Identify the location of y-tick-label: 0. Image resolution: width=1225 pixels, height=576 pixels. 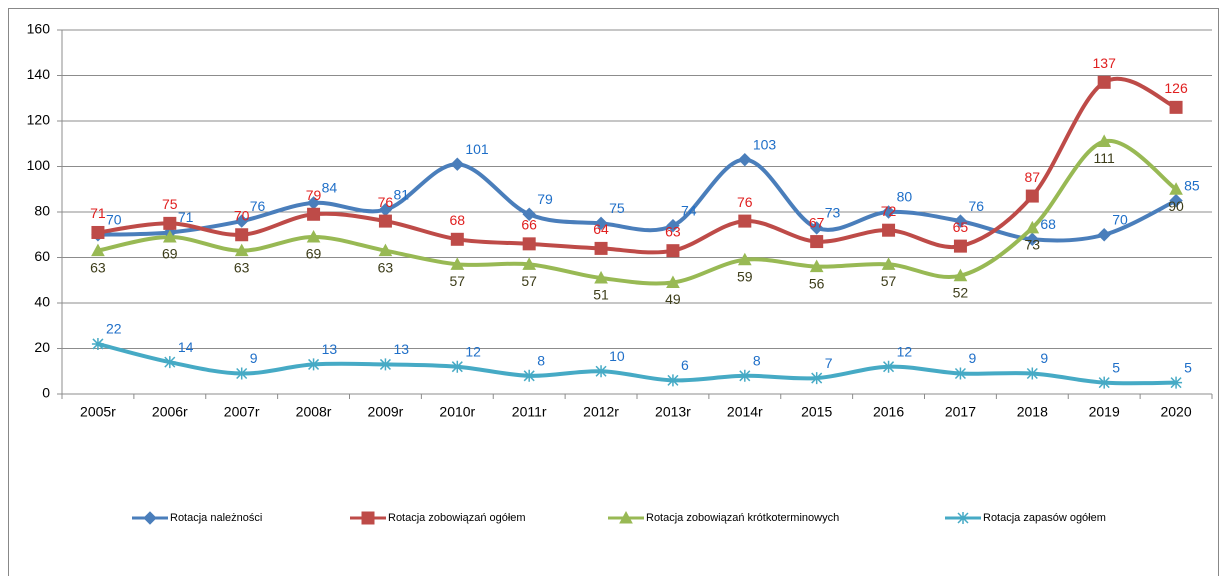
(46, 393).